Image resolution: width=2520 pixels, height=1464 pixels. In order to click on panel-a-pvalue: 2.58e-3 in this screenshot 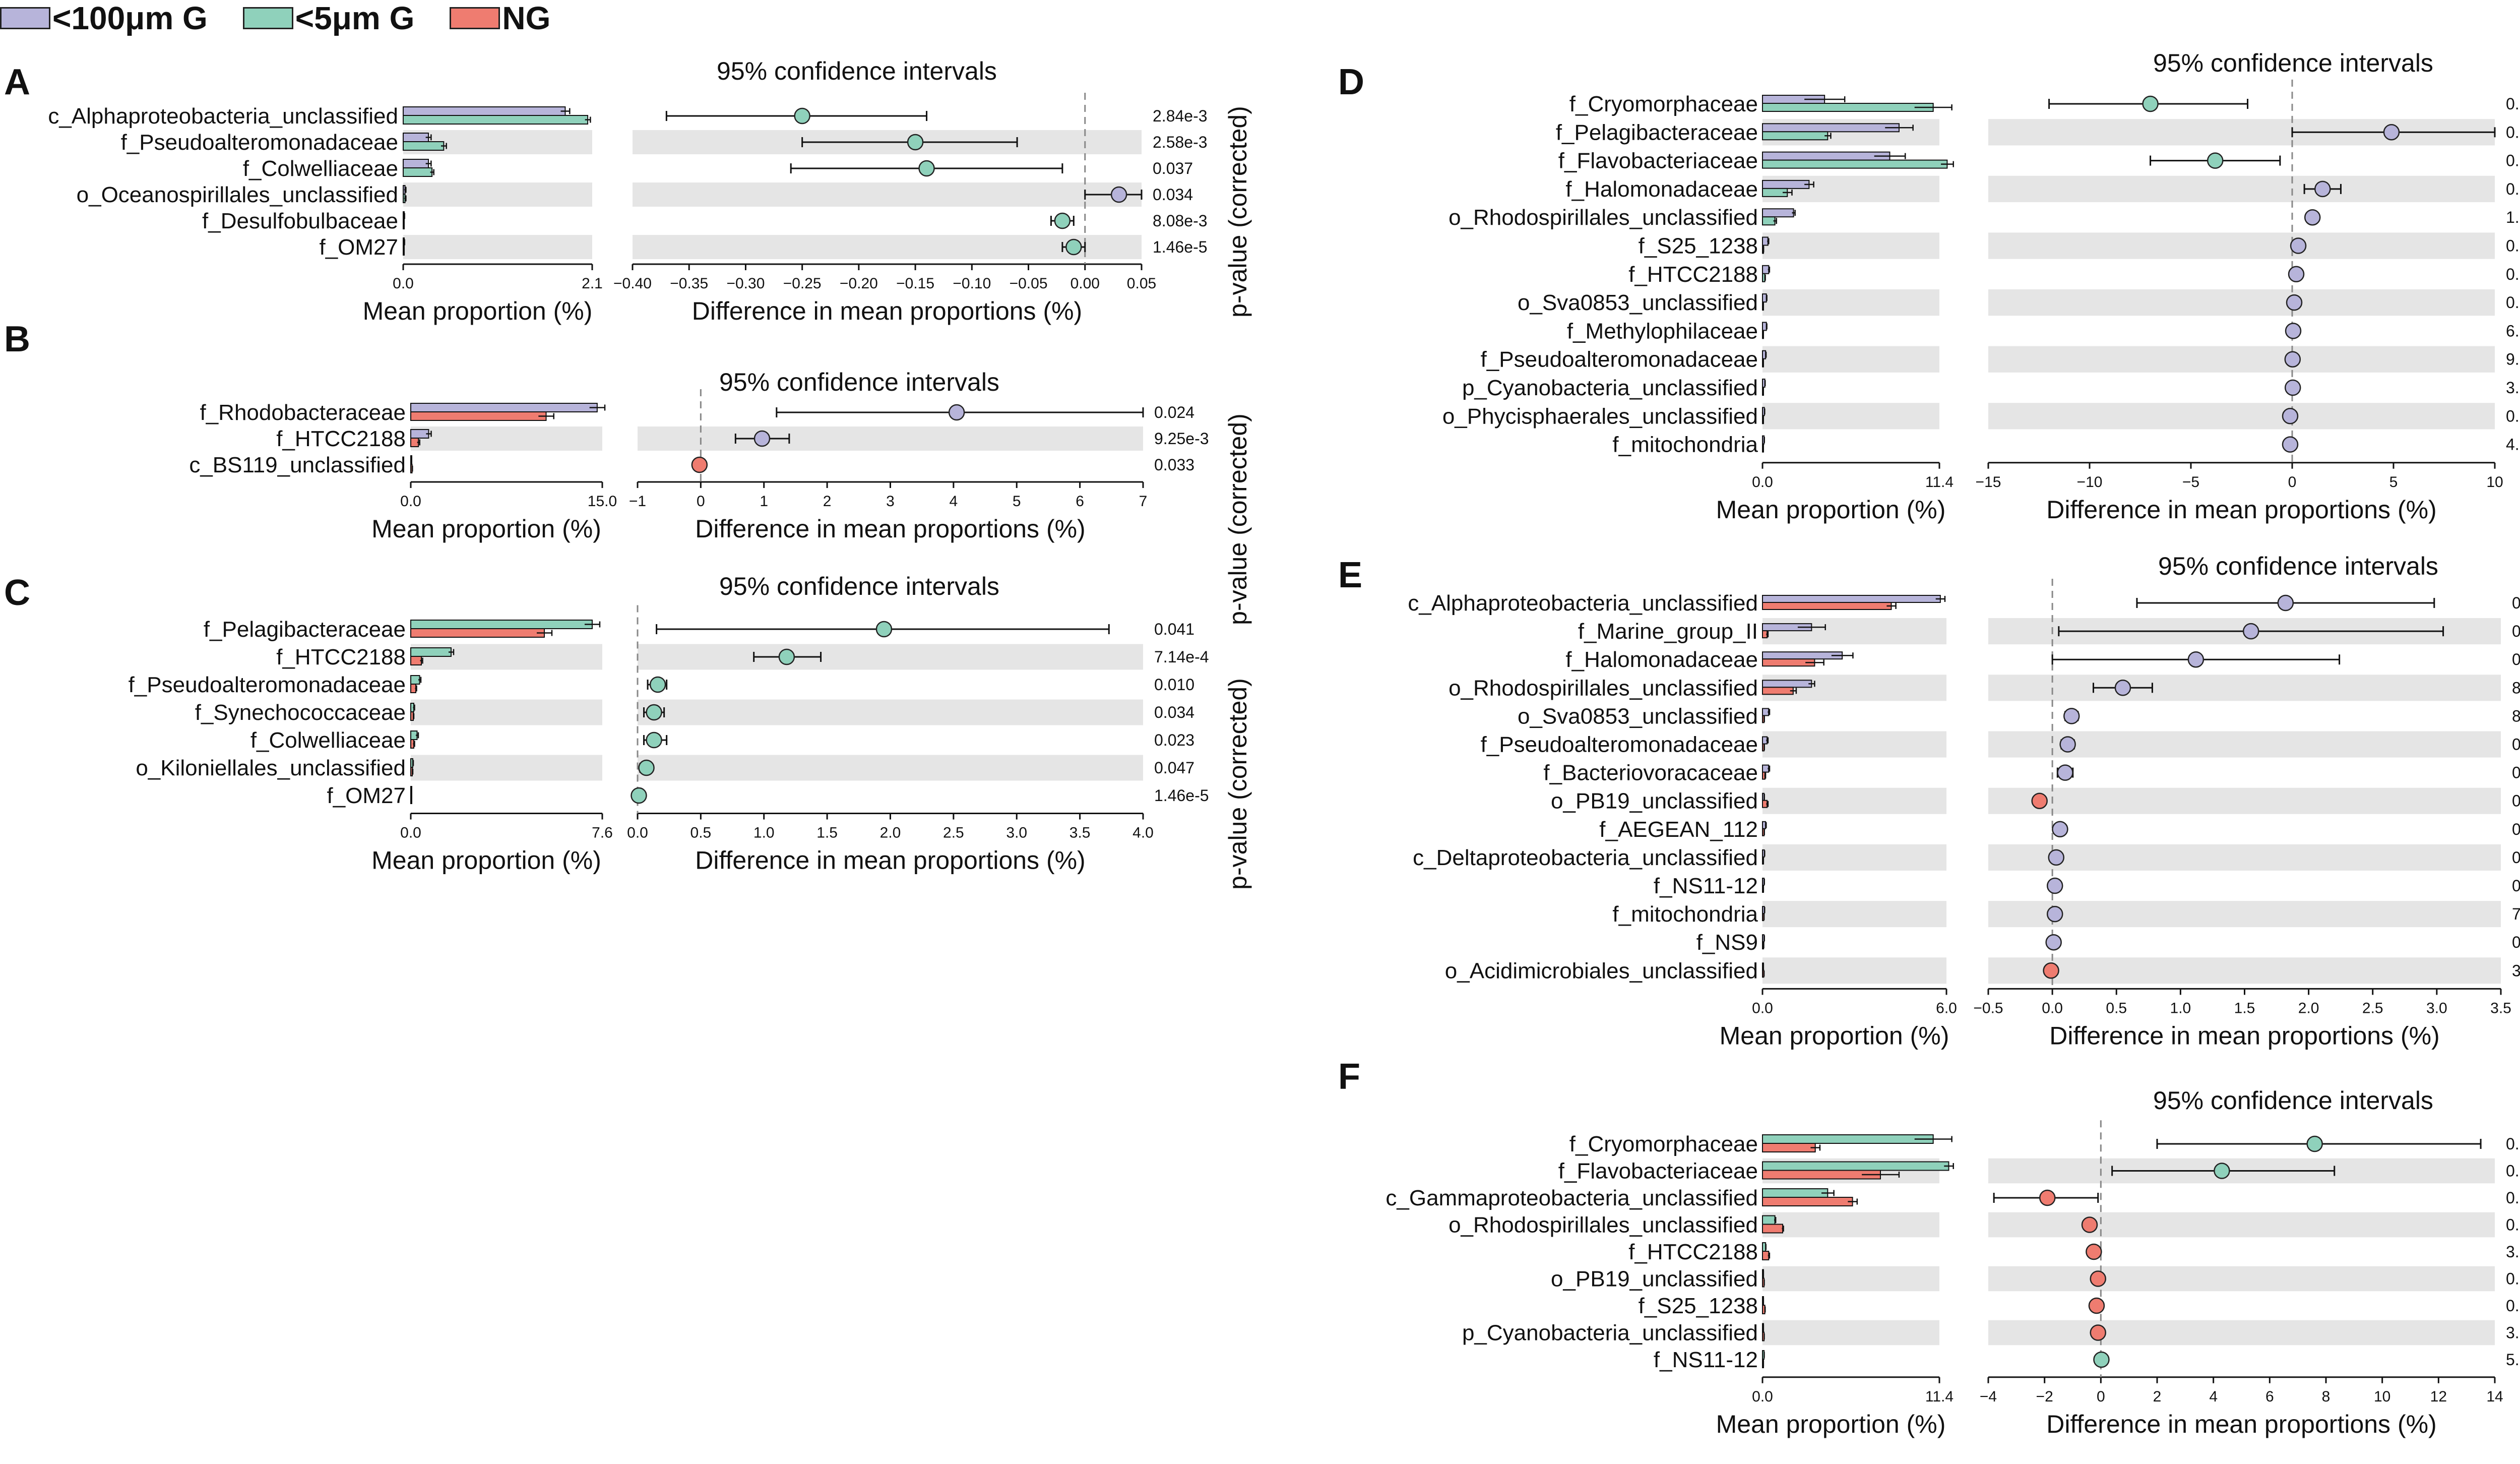, I will do `click(1181, 142)`.